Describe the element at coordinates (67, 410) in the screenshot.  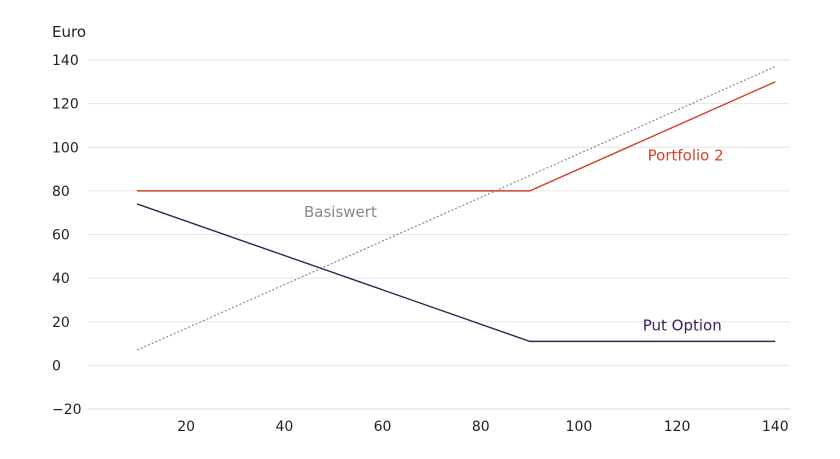
I see `y-tick-label: −20` at that location.